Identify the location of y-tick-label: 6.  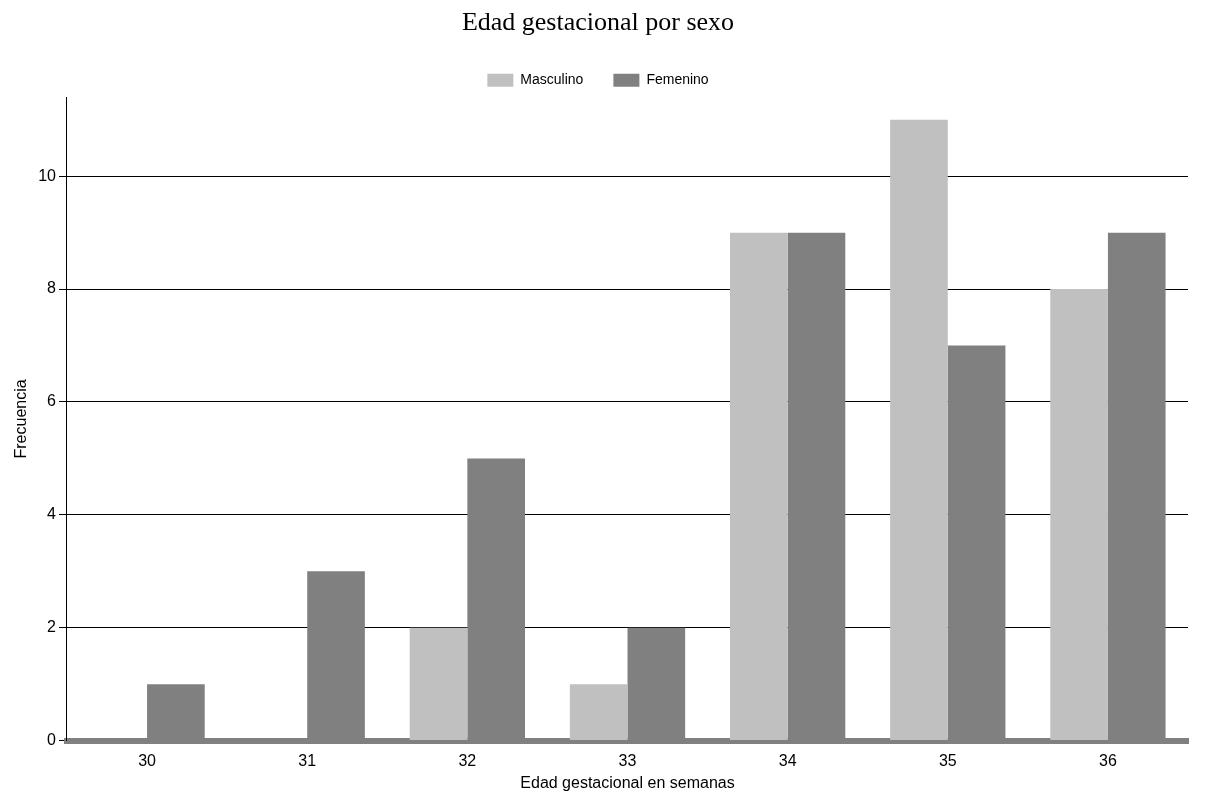
(52, 401).